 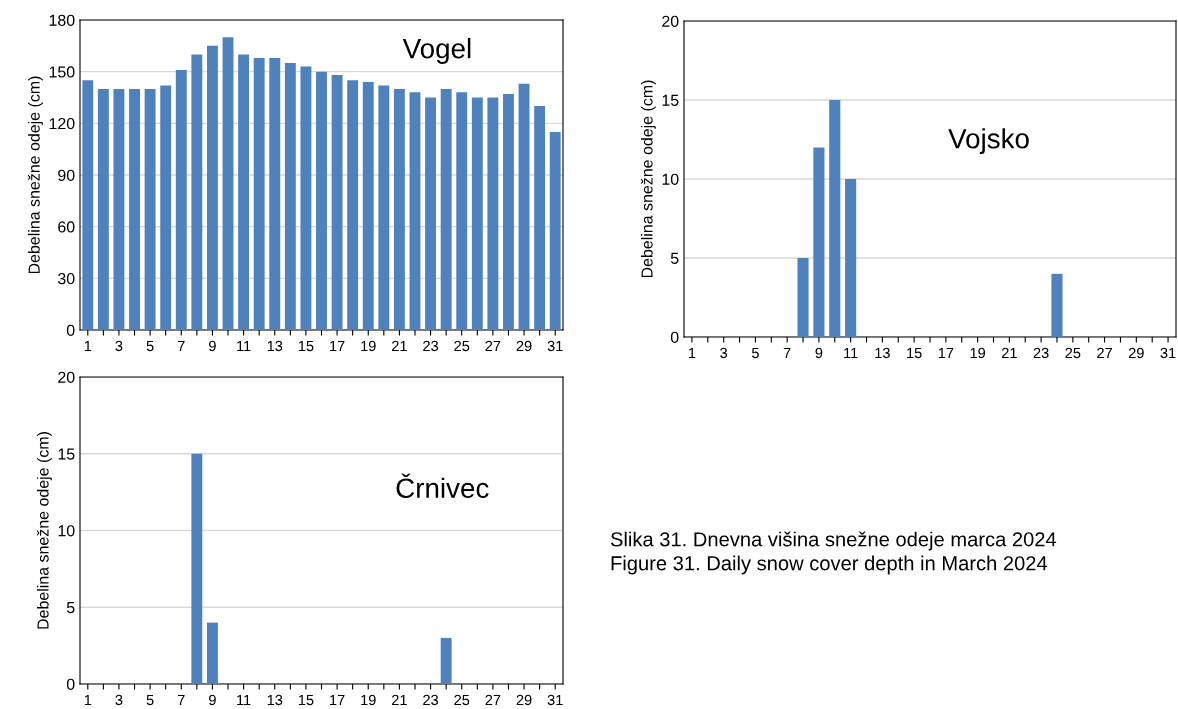 What do you see at coordinates (66, 227) in the screenshot?
I see `y-tick-label: 60` at bounding box center [66, 227].